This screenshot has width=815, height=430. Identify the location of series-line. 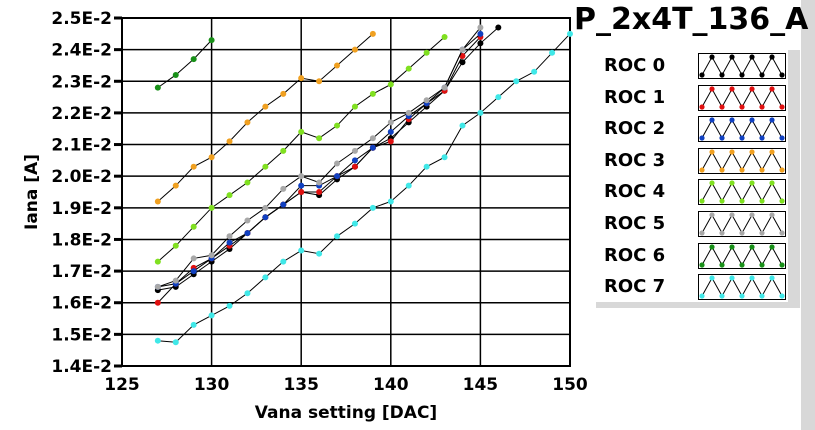
(184, 64).